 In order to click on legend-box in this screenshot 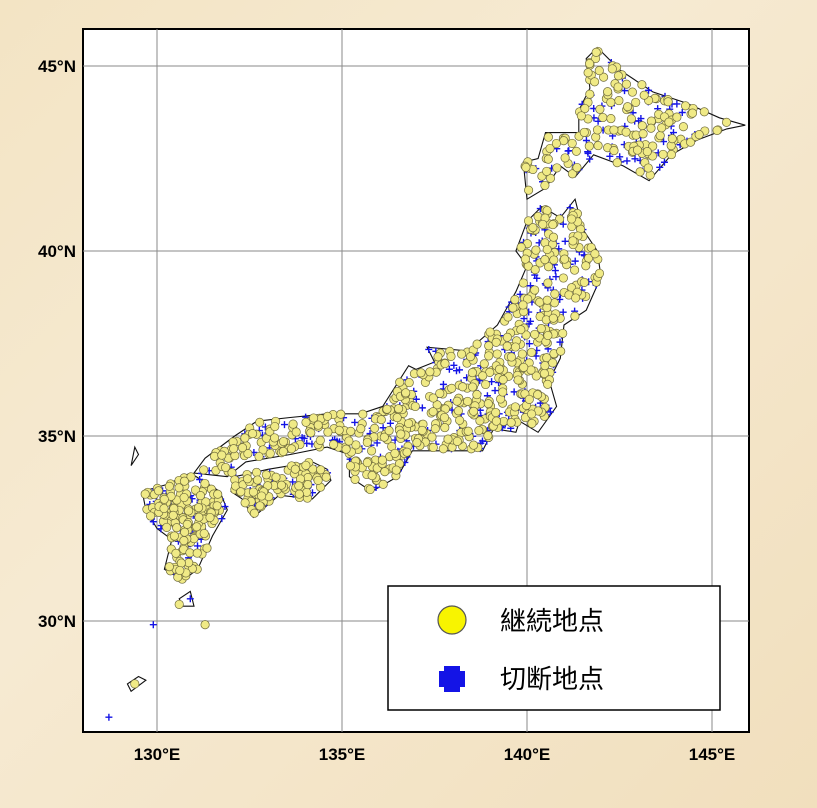, I will do `click(554, 648)`.